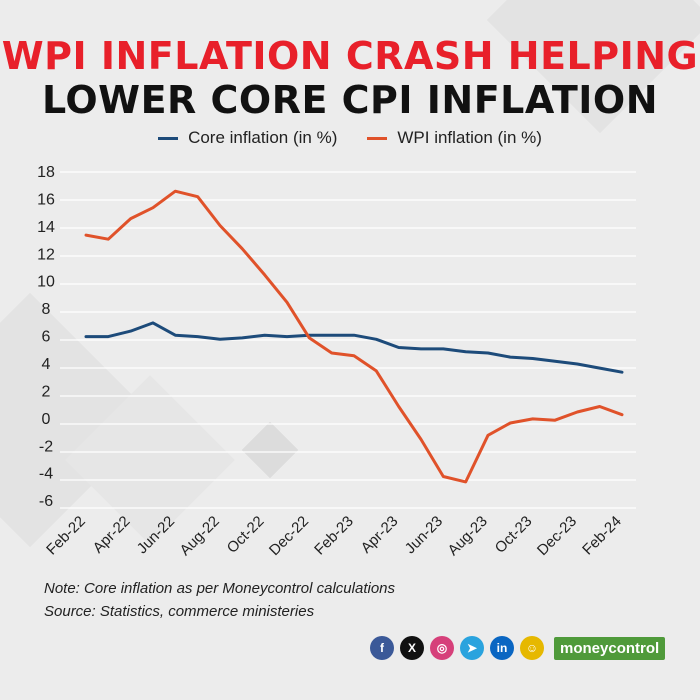  What do you see at coordinates (377, 138) in the screenshot?
I see `legend-swatch-wpi` at bounding box center [377, 138].